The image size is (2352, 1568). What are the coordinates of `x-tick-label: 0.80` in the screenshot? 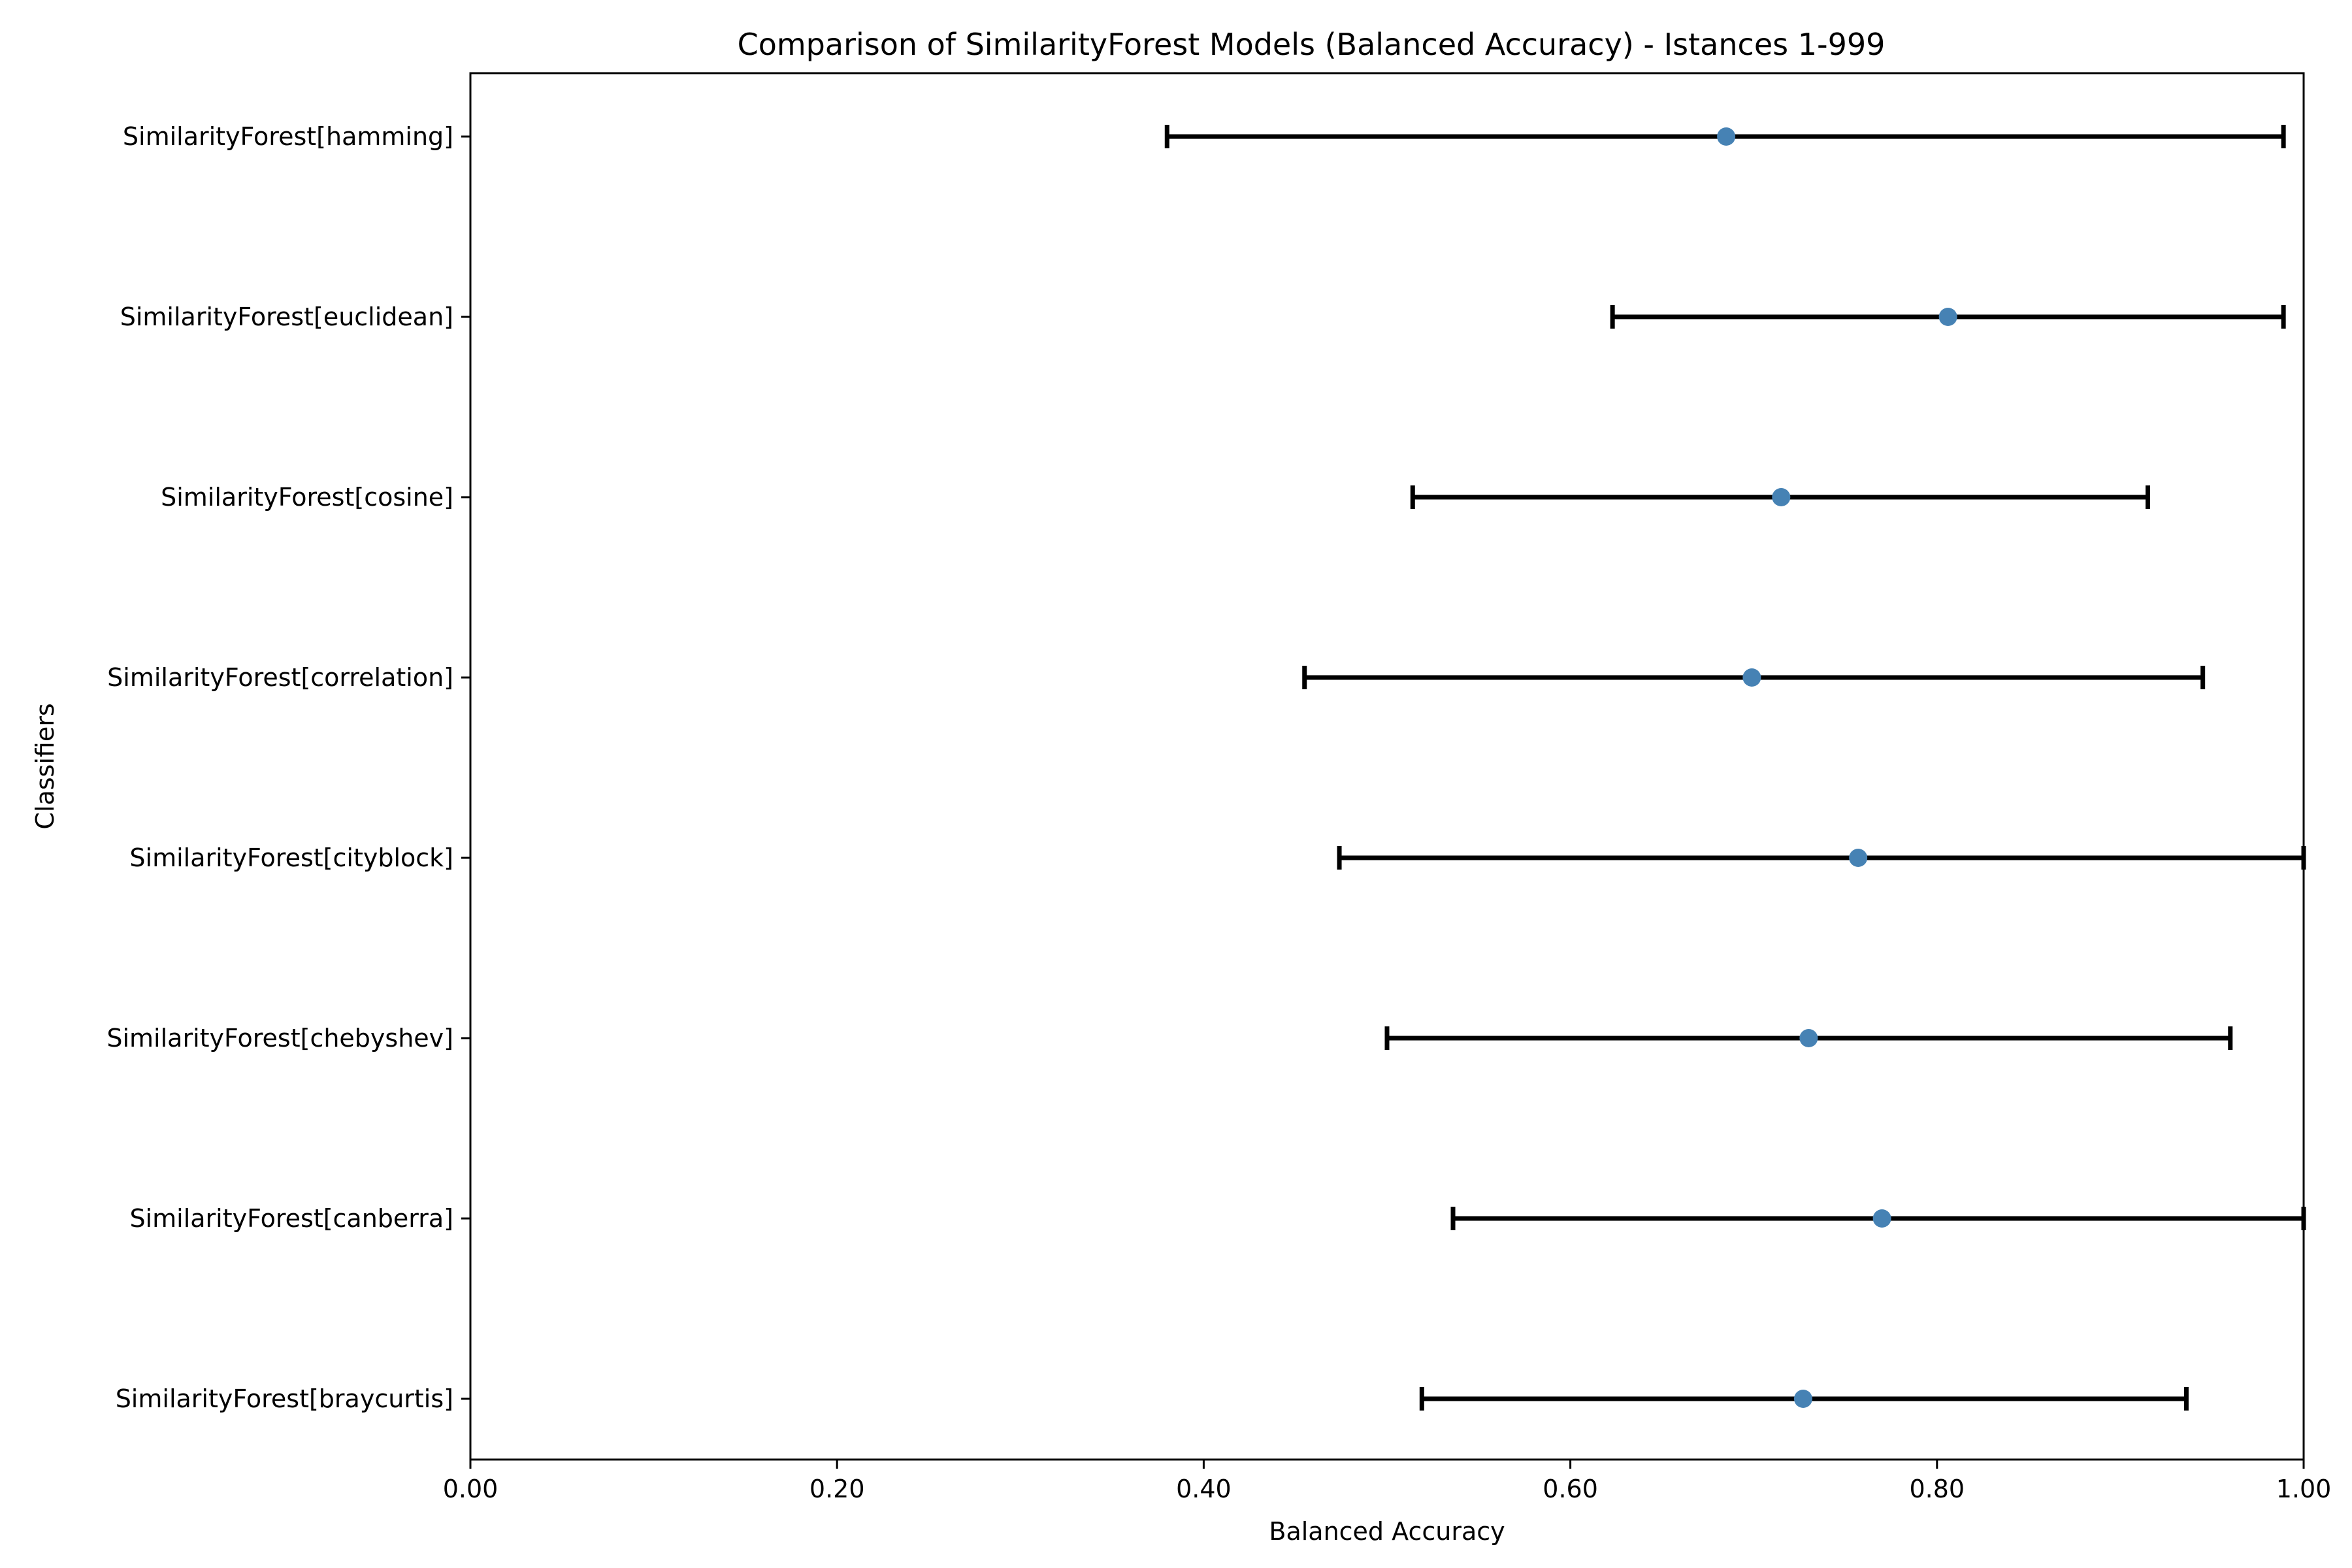 It's located at (1937, 1489).